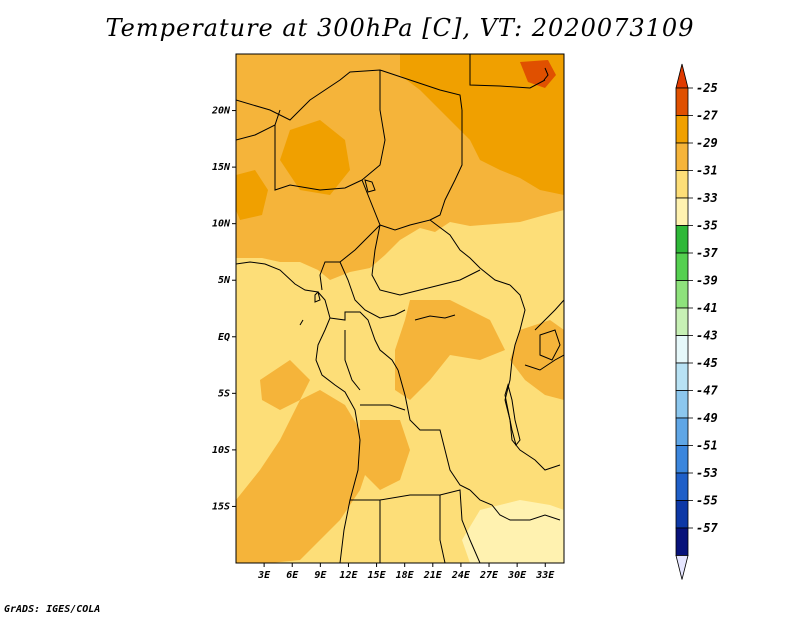 The height and width of the screenshot is (618, 800). I want to click on lon-tick-label: 12E, so click(348, 575).